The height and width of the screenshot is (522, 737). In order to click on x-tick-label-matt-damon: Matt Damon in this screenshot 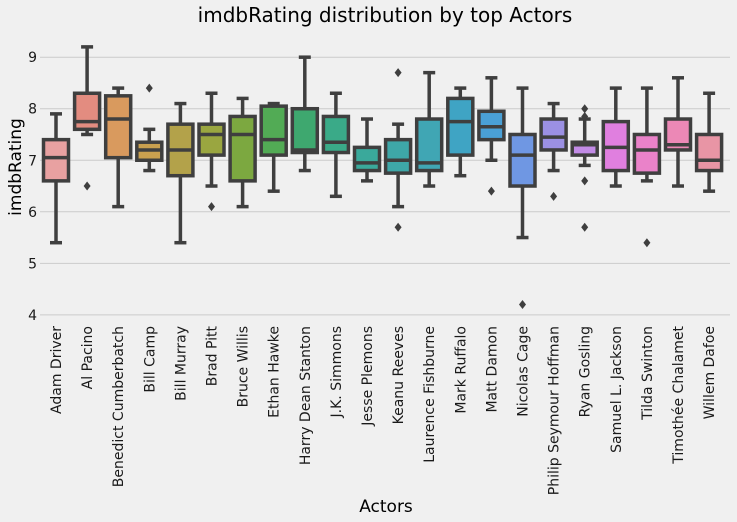, I will do `click(492, 369)`.